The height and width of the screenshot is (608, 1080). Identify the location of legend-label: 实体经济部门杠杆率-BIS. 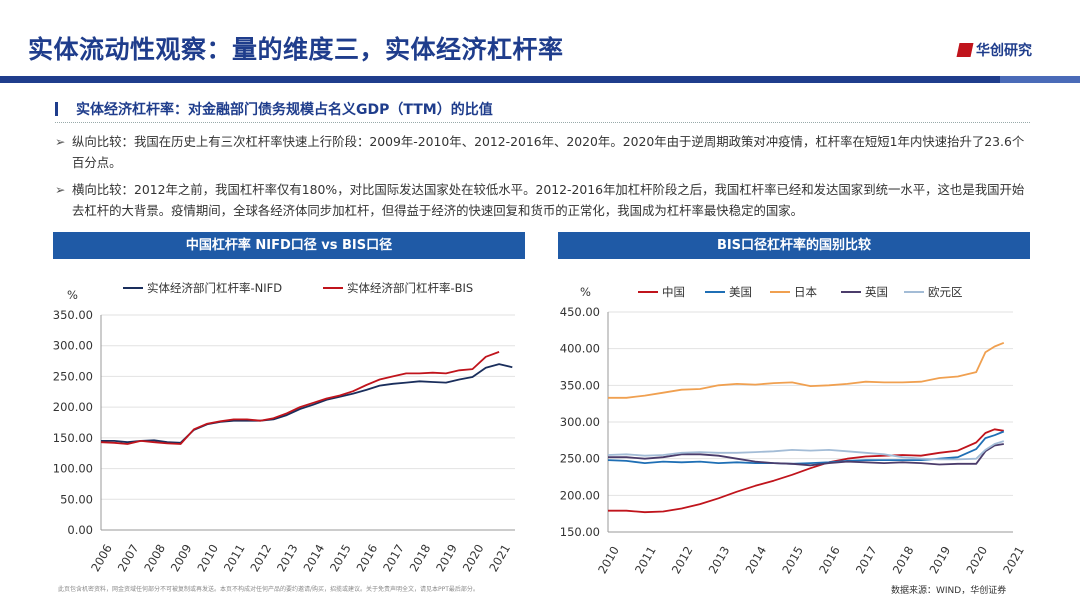
(410, 288).